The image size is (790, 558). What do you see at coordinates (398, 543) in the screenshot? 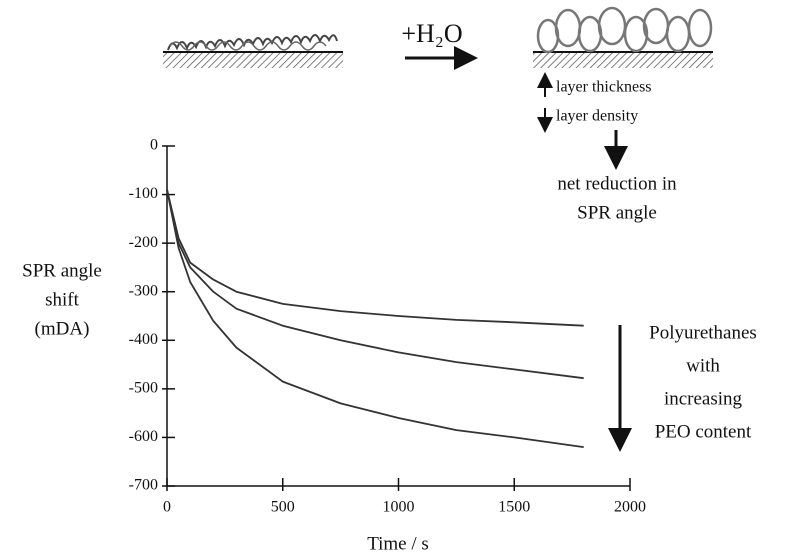
I see `x-axis-label: Time / s` at bounding box center [398, 543].